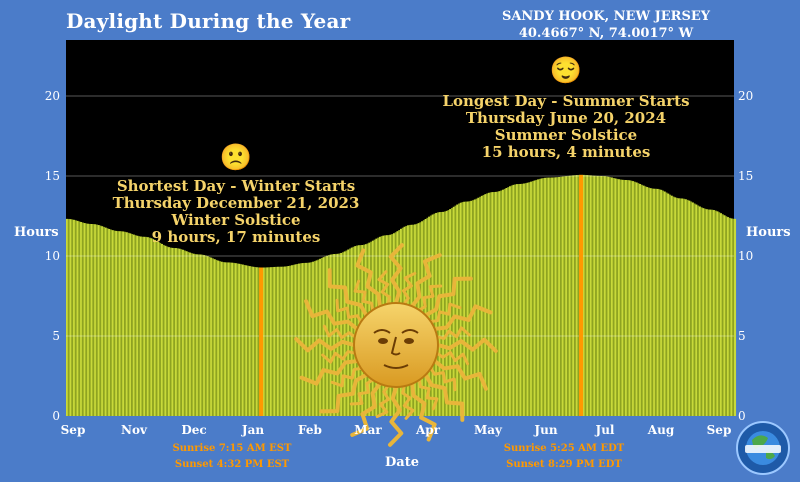 Image resolution: width=800 pixels, height=482 pixels. Describe the element at coordinates (236, 237) in the screenshot. I see `annotation-line: 9 hours, 17 minutes` at that location.